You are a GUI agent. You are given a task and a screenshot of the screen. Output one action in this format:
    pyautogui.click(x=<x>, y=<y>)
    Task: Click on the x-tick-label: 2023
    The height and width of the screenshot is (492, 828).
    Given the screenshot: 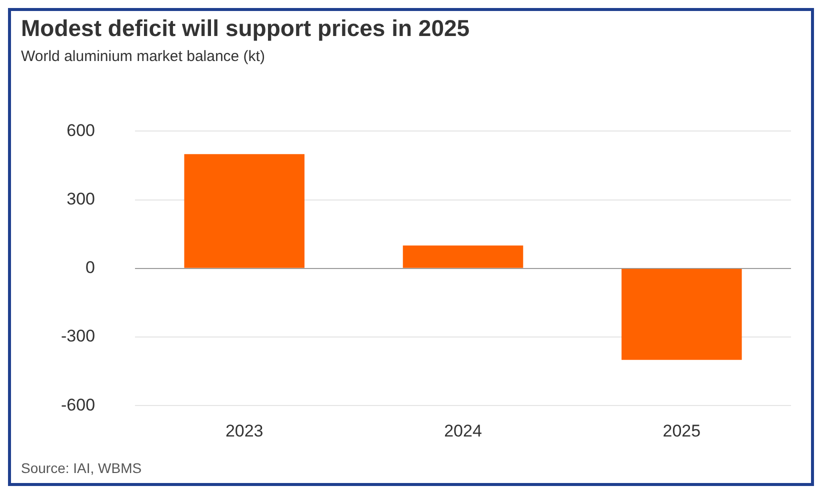 What is the action you would take?
    pyautogui.click(x=244, y=430)
    